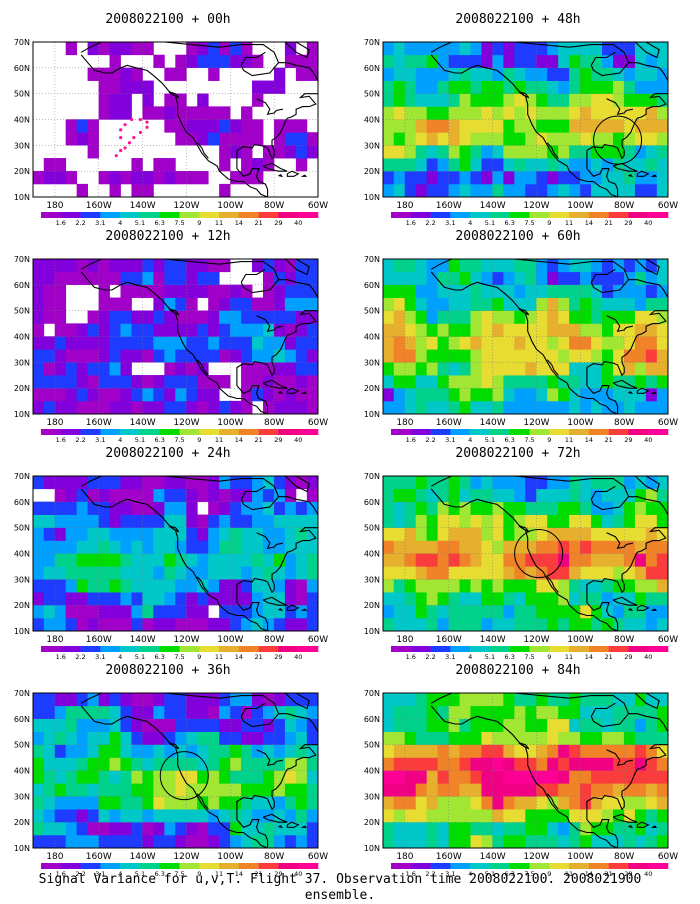  What do you see at coordinates (430, 440) in the screenshot?
I see `colorbar-label: 2.2` at bounding box center [430, 440].